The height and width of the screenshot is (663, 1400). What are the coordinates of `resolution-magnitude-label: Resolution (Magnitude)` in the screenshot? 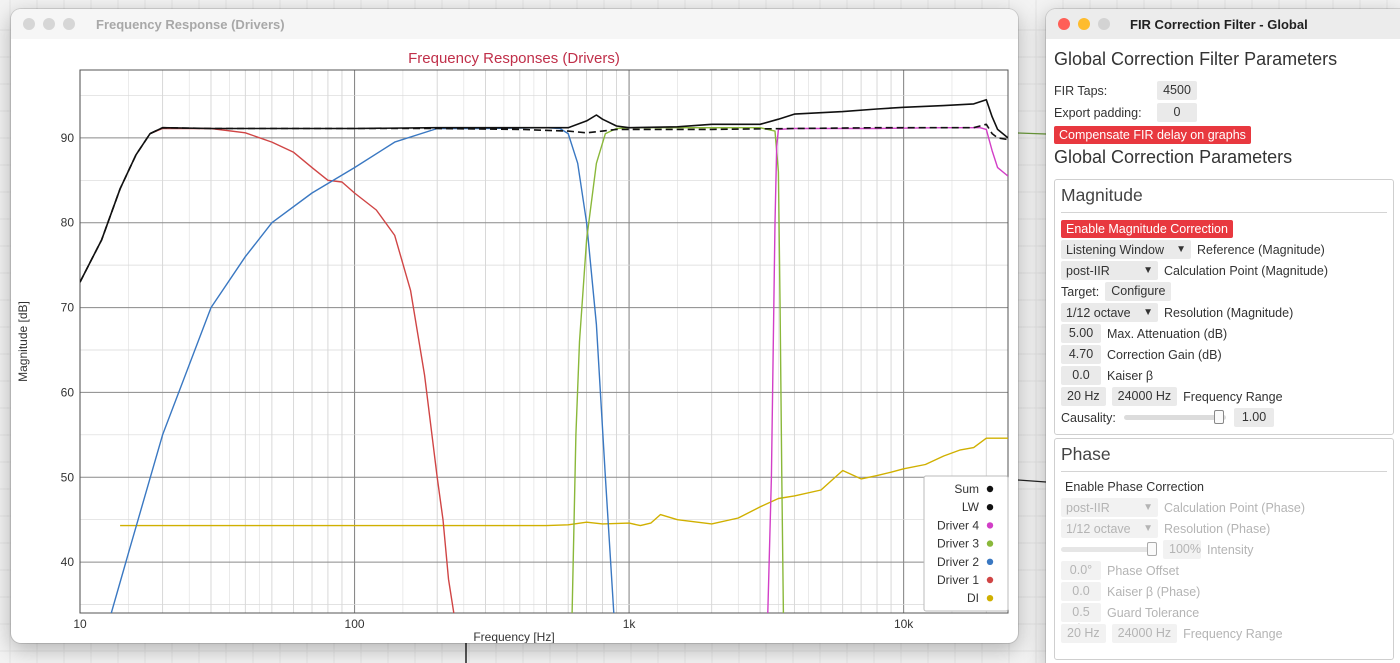 It's located at (1229, 312).